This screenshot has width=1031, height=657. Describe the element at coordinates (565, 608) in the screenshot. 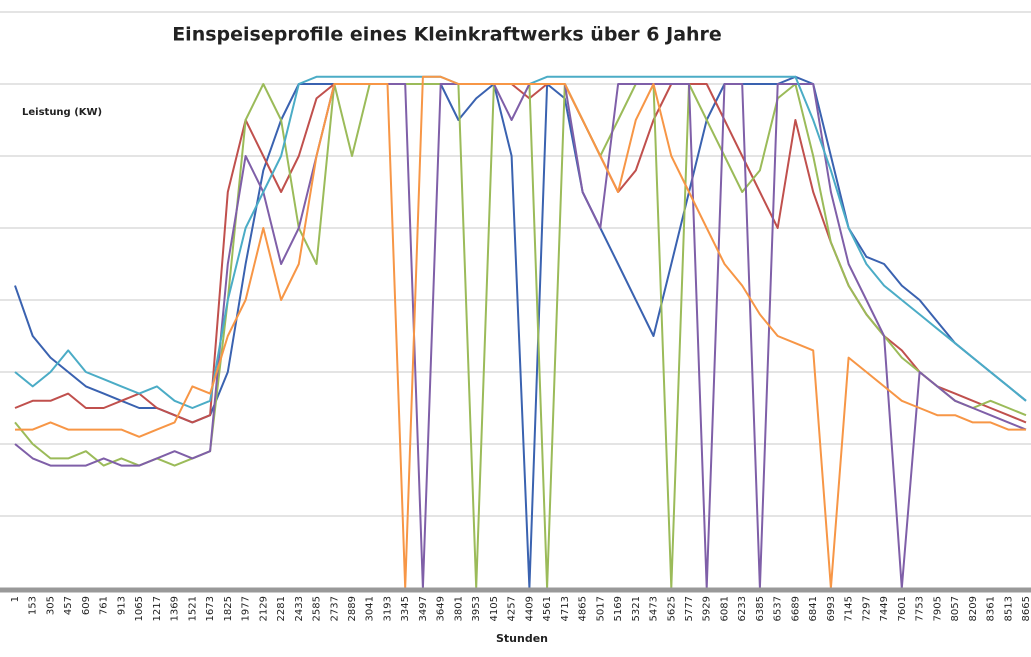

I see `x-tick-label: 4713` at that location.